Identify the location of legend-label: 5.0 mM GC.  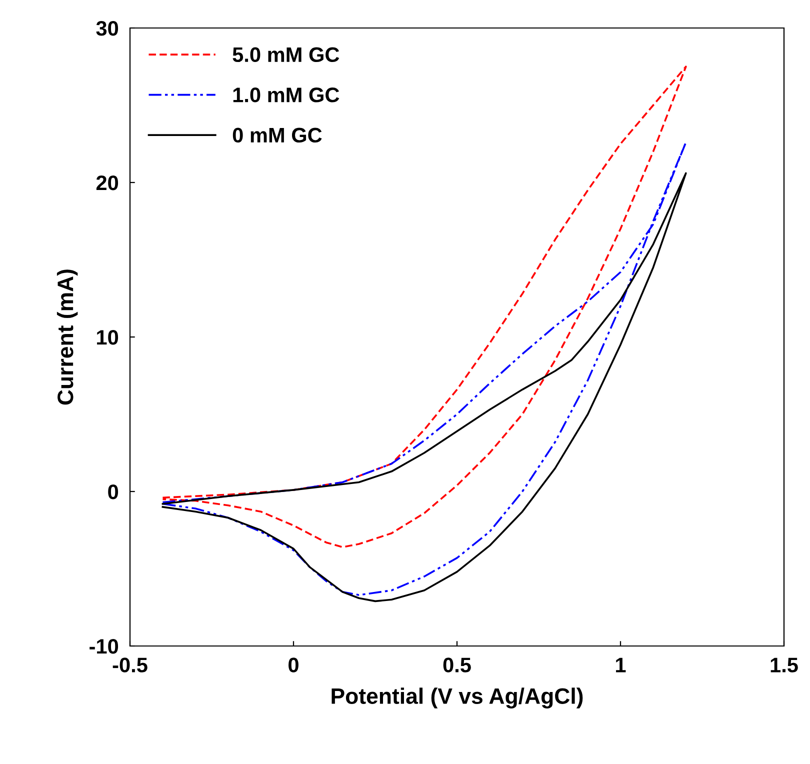
(286, 54).